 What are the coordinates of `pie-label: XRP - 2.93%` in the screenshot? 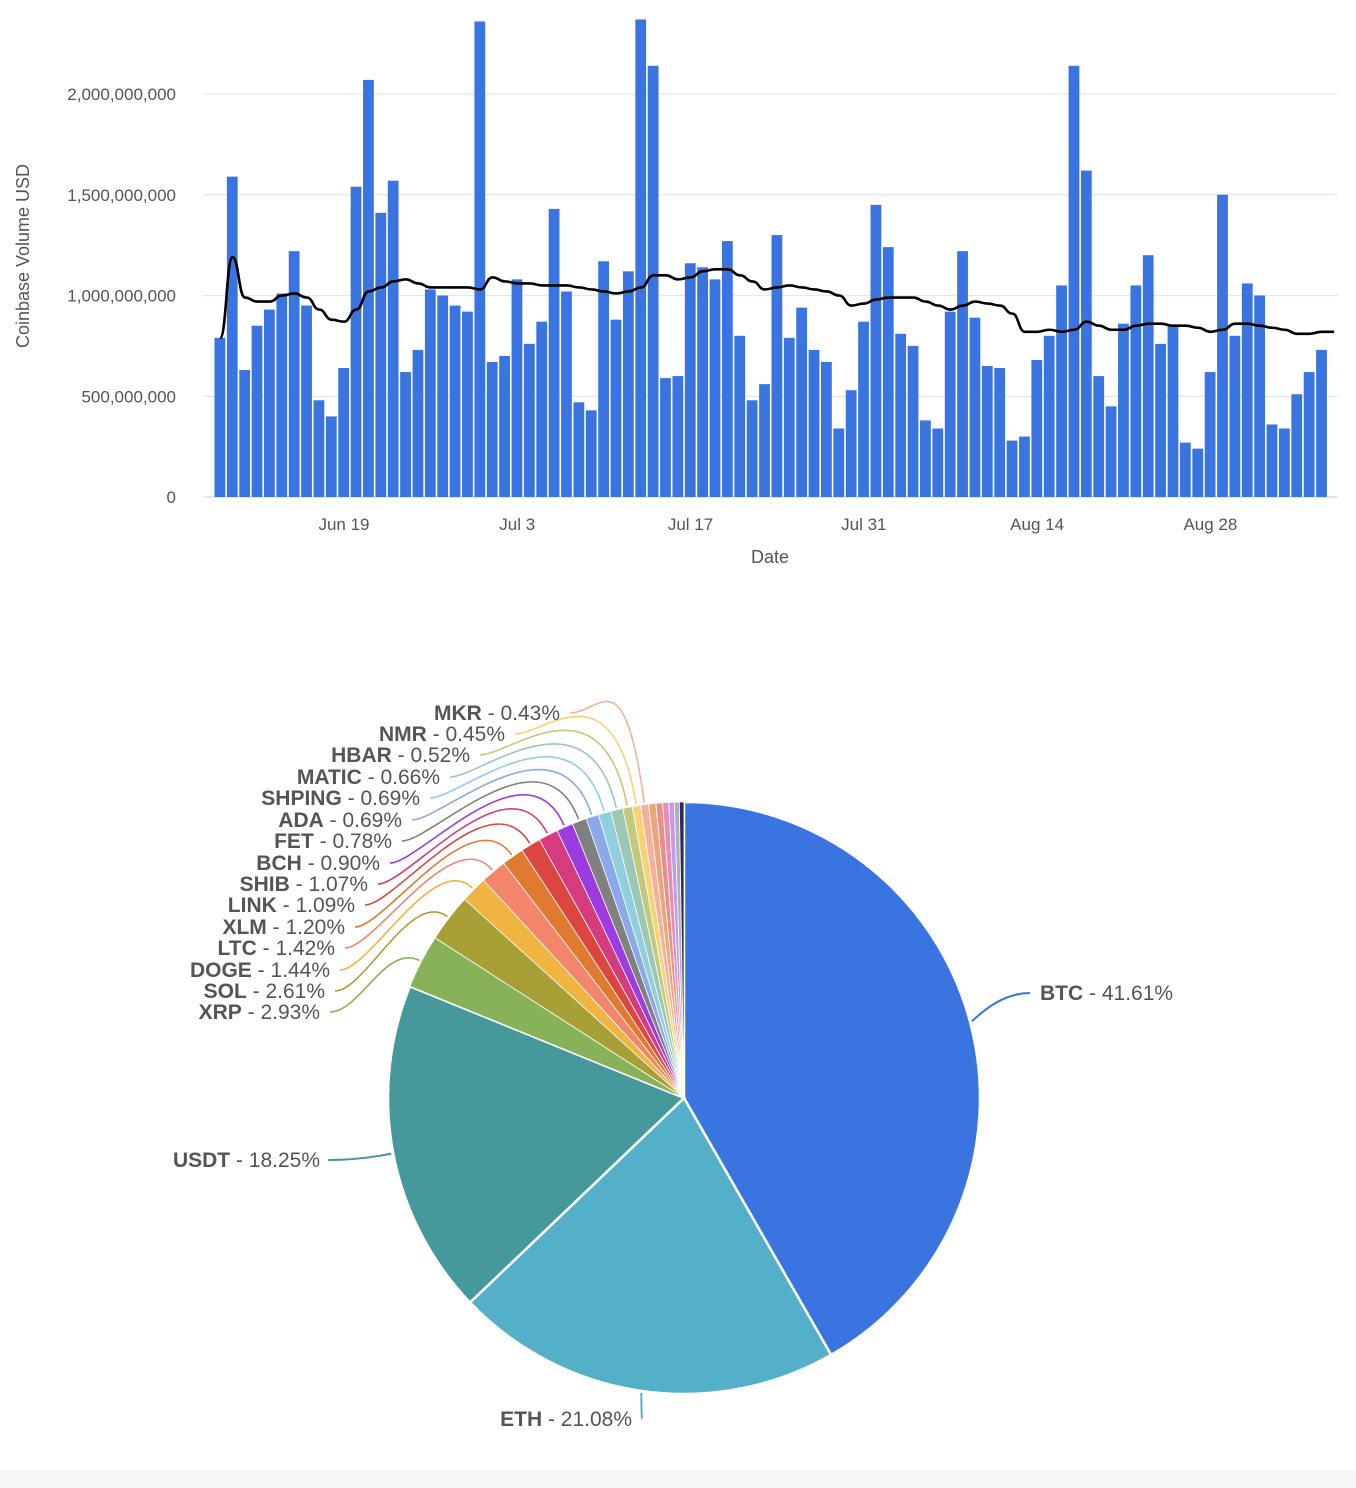 It's located at (259, 1012).